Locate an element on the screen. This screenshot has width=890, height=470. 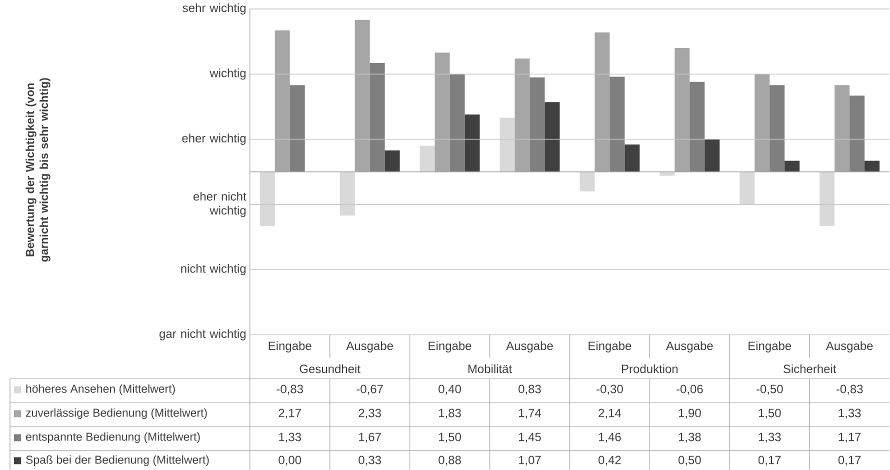
legend-label: höheres Ansehen (Mittelwert) is located at coordinates (100, 390).